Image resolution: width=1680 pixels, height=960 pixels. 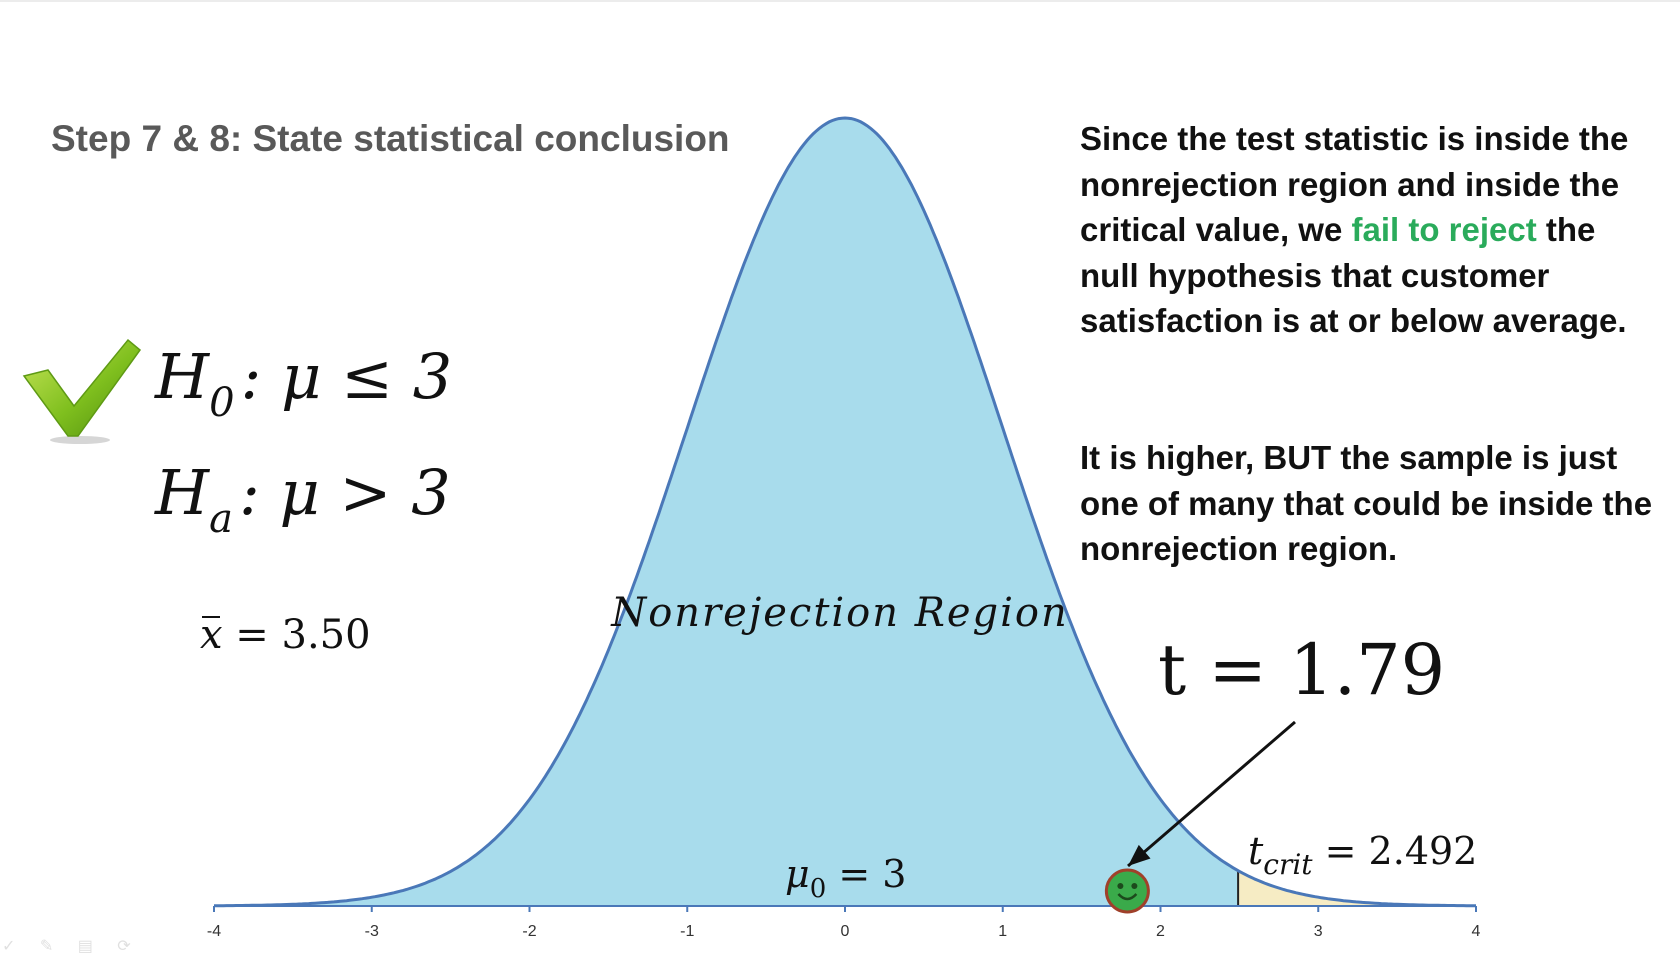 What do you see at coordinates (1160, 931) in the screenshot?
I see `x-tick-label: 2` at bounding box center [1160, 931].